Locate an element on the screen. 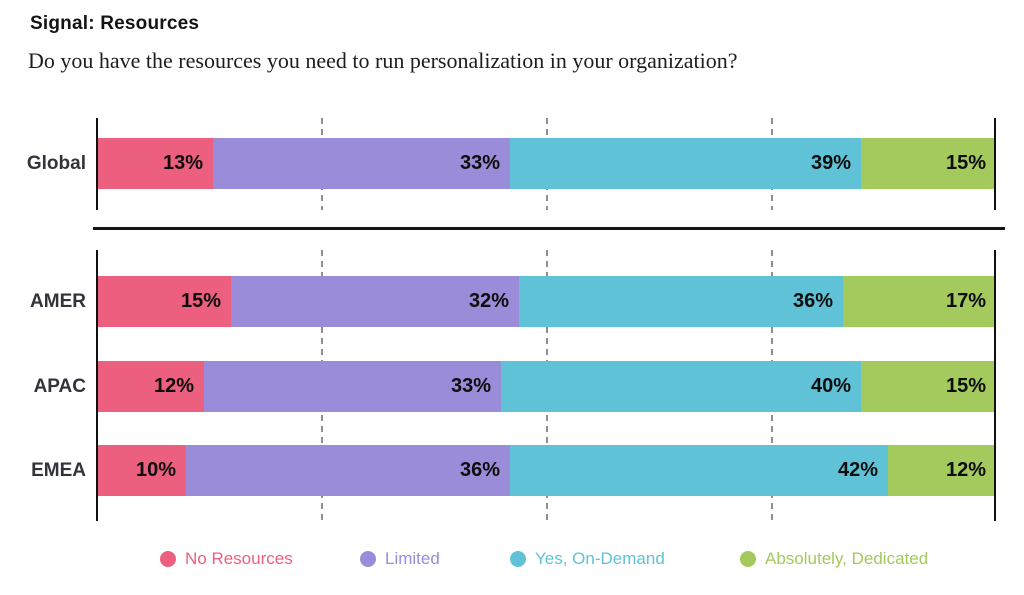 The width and height of the screenshot is (1024, 595). global-bar-section: Global 13% 33% 39% 15% is located at coordinates (511, 164).